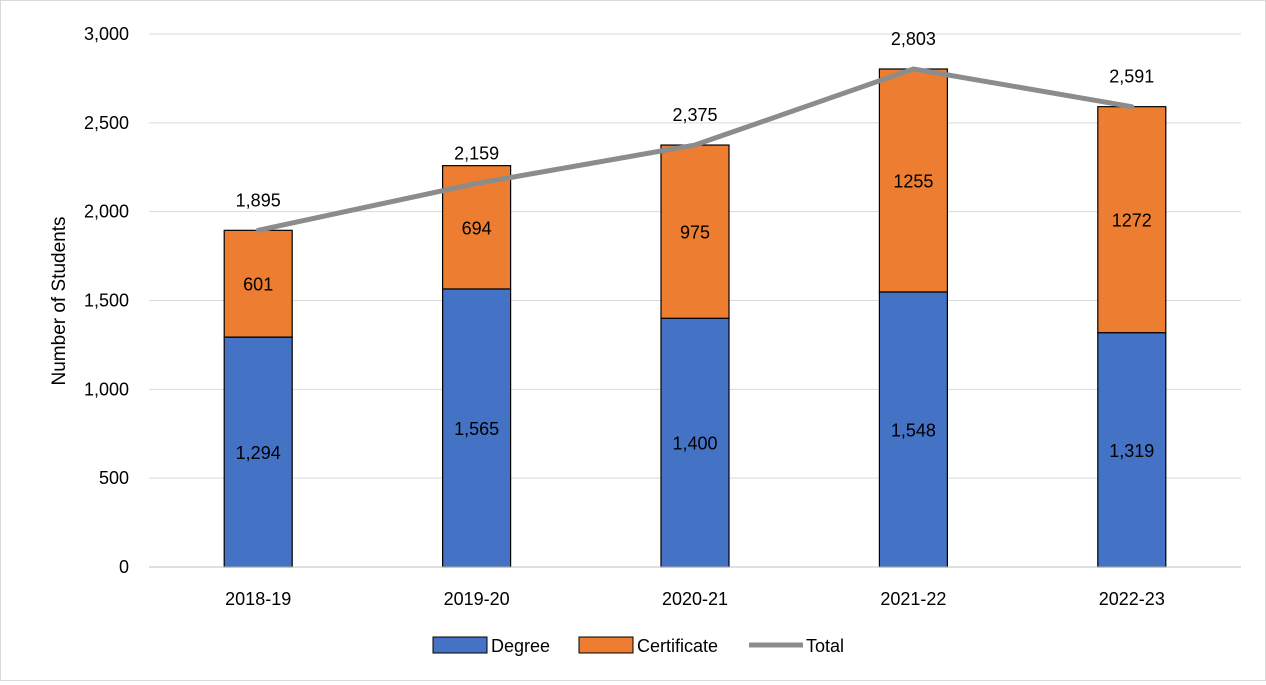 The image size is (1266, 685). Describe the element at coordinates (106, 212) in the screenshot. I see `y-tick-label: 2,000` at that location.